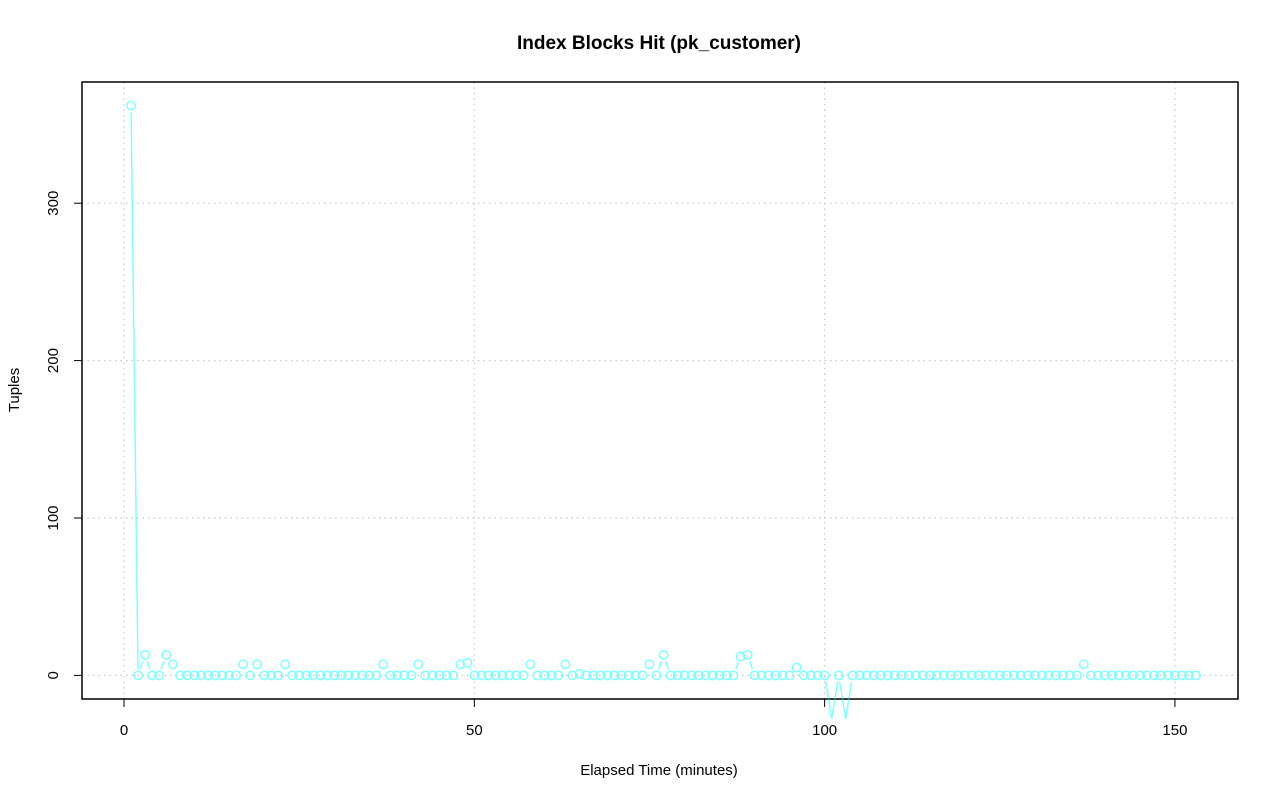 The width and height of the screenshot is (1280, 801). Describe the element at coordinates (653, 718) in the screenshot. I see `x-axis: 0 50 100 150` at that location.